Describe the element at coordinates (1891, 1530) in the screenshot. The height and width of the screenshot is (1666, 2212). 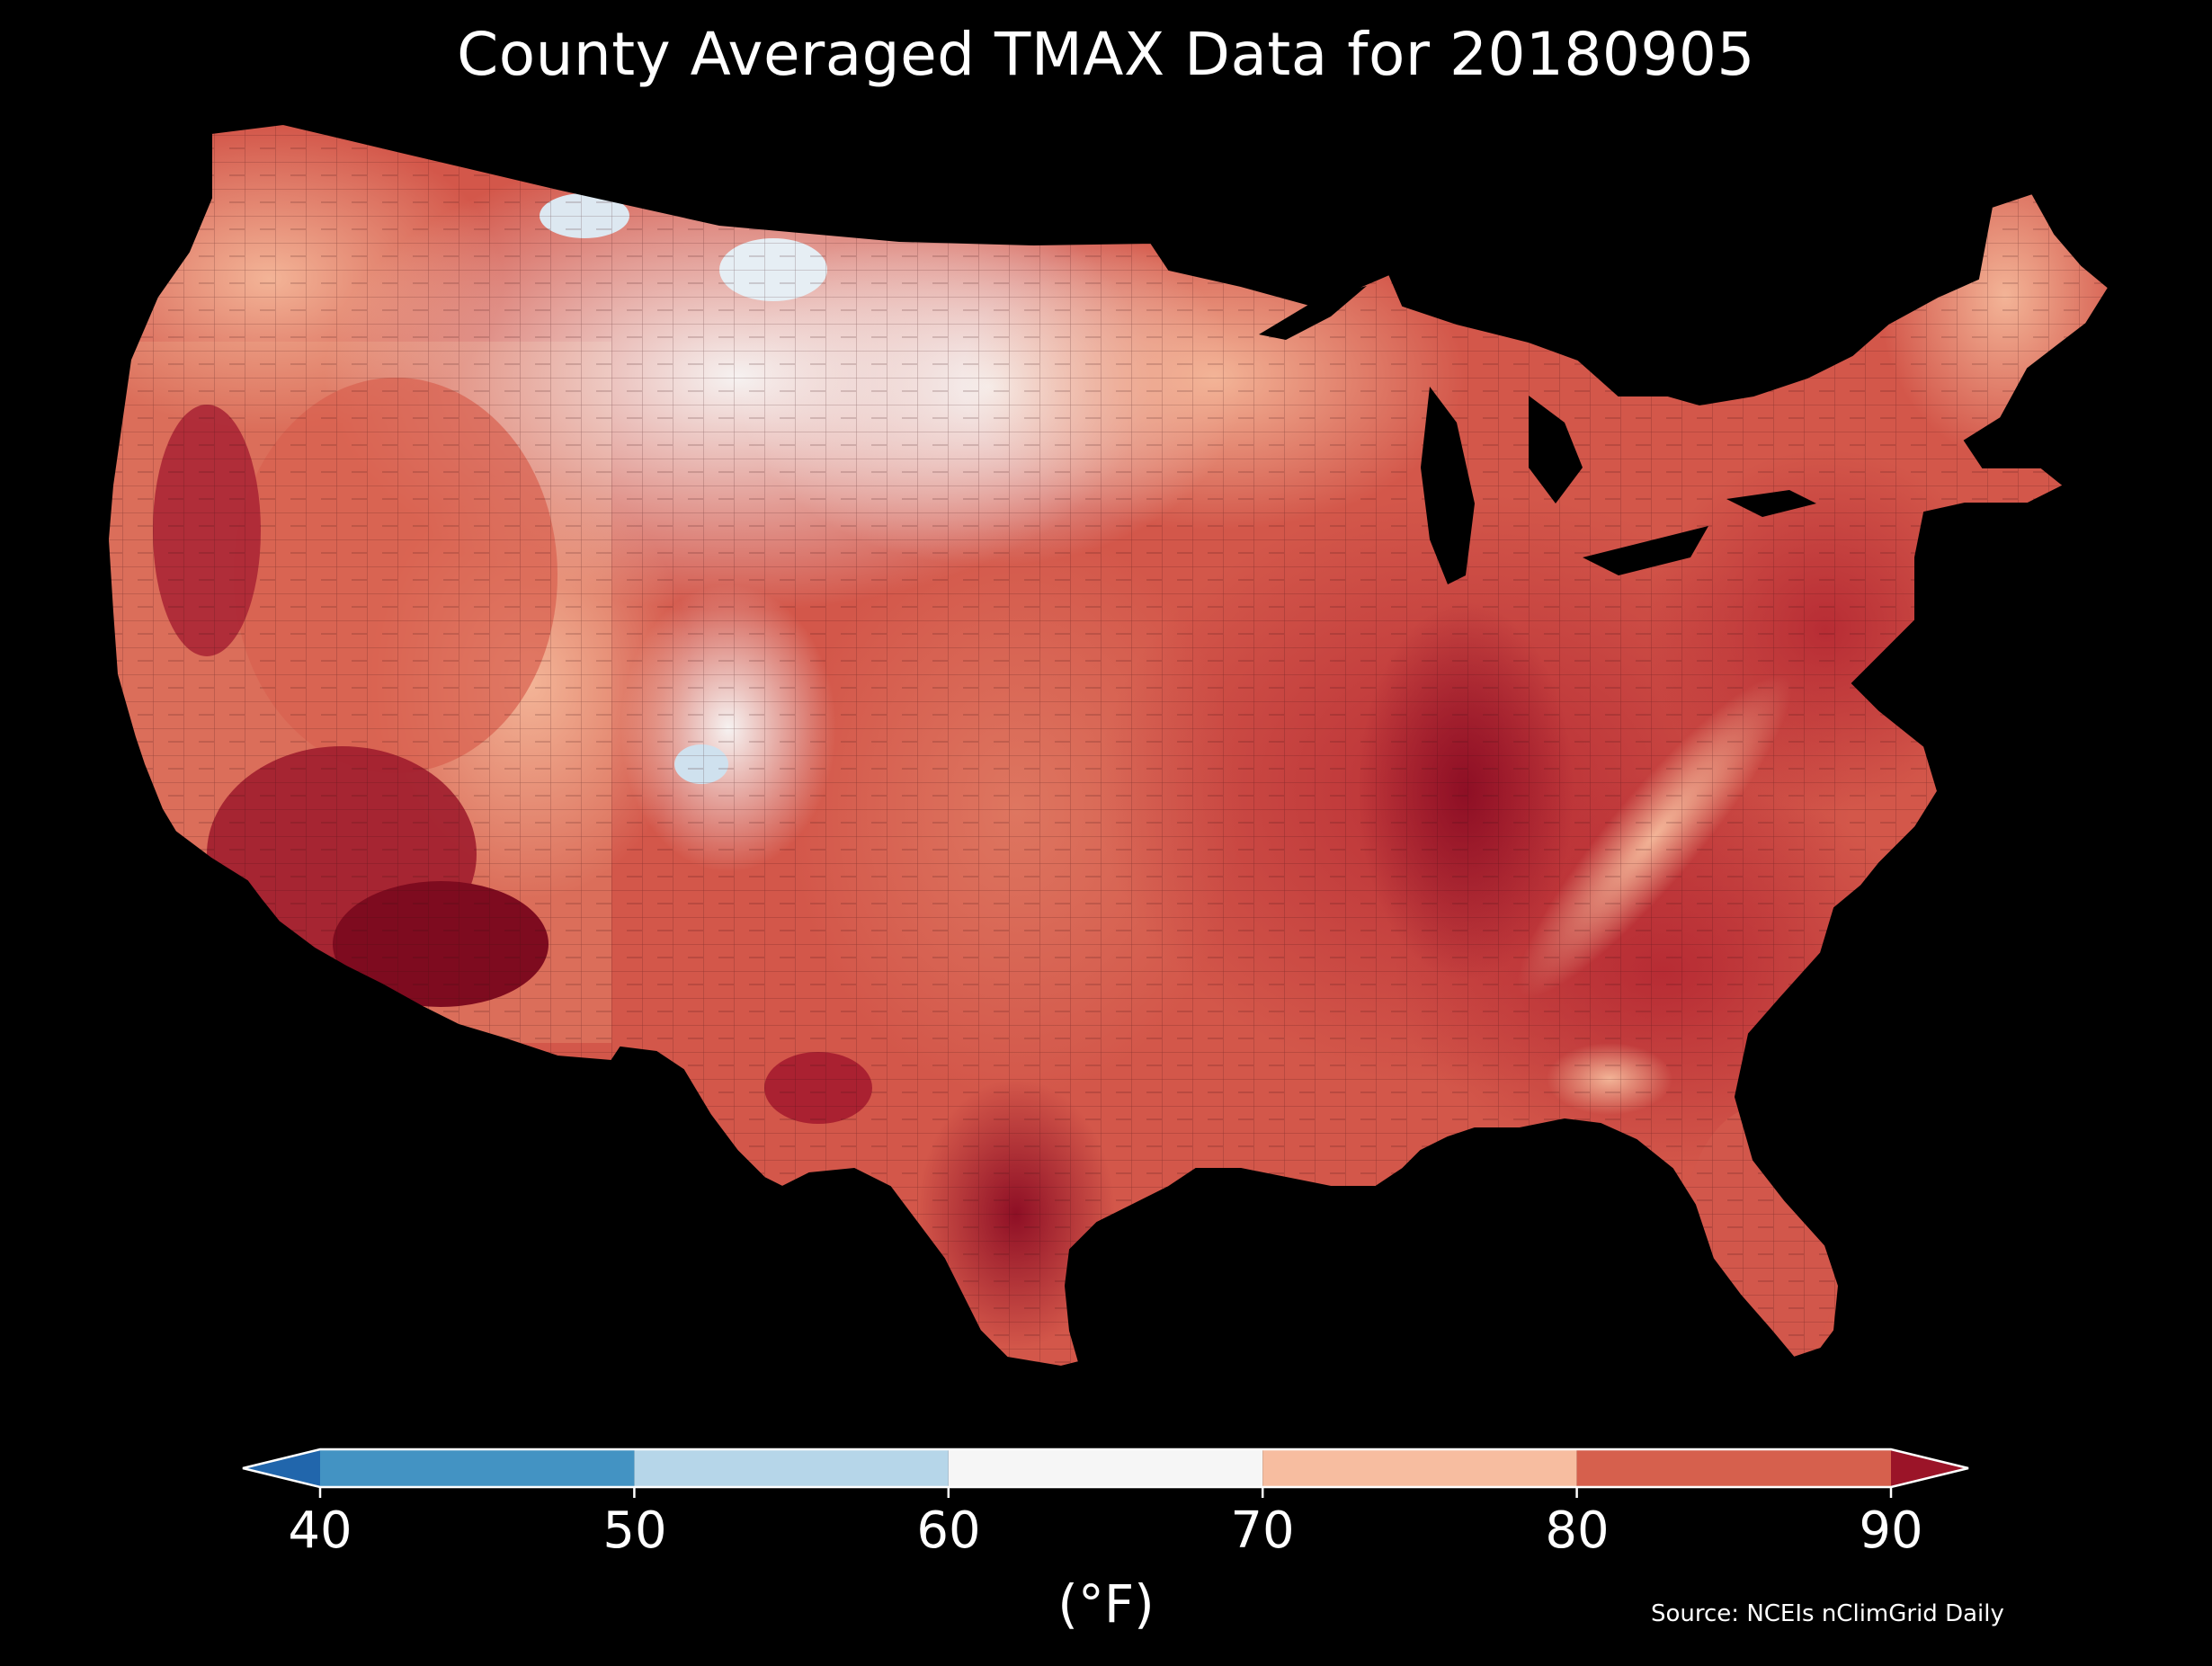
I see `colorbar-tick: 90` at that location.